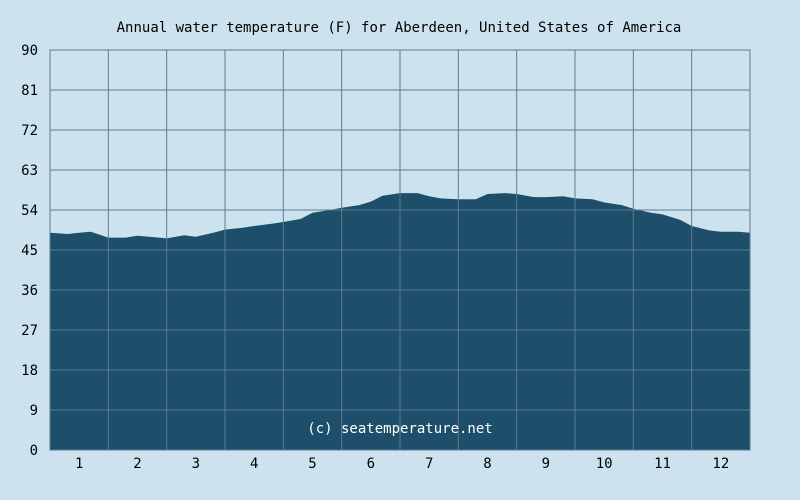 The width and height of the screenshot is (800, 500). Describe the element at coordinates (29, 331) in the screenshot. I see `y-tick-label: 27` at that location.